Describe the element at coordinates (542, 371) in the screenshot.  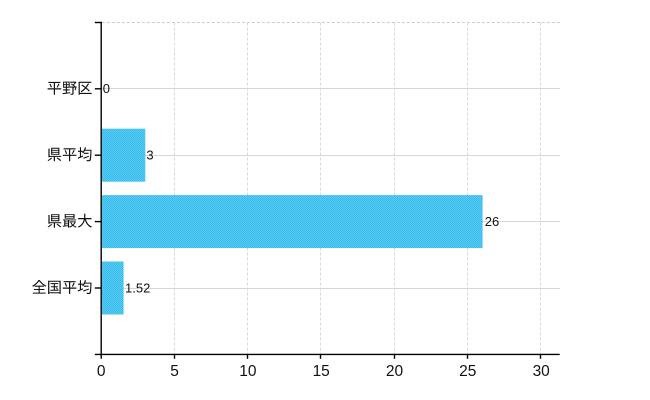
I see `svg-text: 30` at that location.